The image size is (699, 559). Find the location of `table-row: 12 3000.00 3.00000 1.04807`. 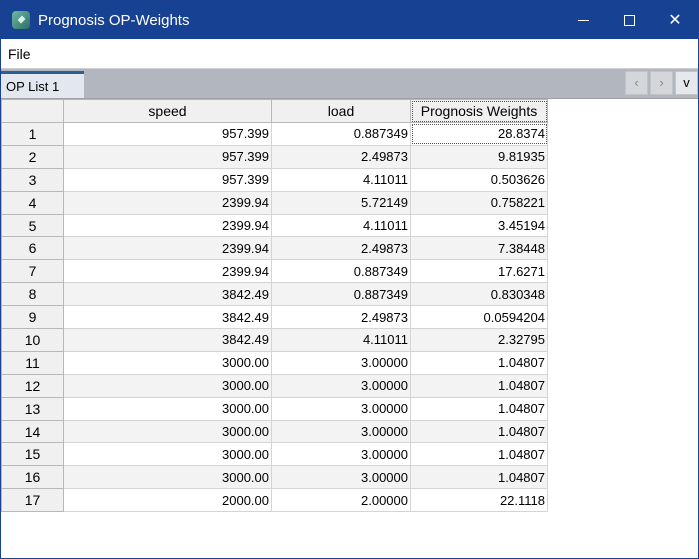

table-row: 12 3000.00 3.00000 1.04807 is located at coordinates (274, 385).